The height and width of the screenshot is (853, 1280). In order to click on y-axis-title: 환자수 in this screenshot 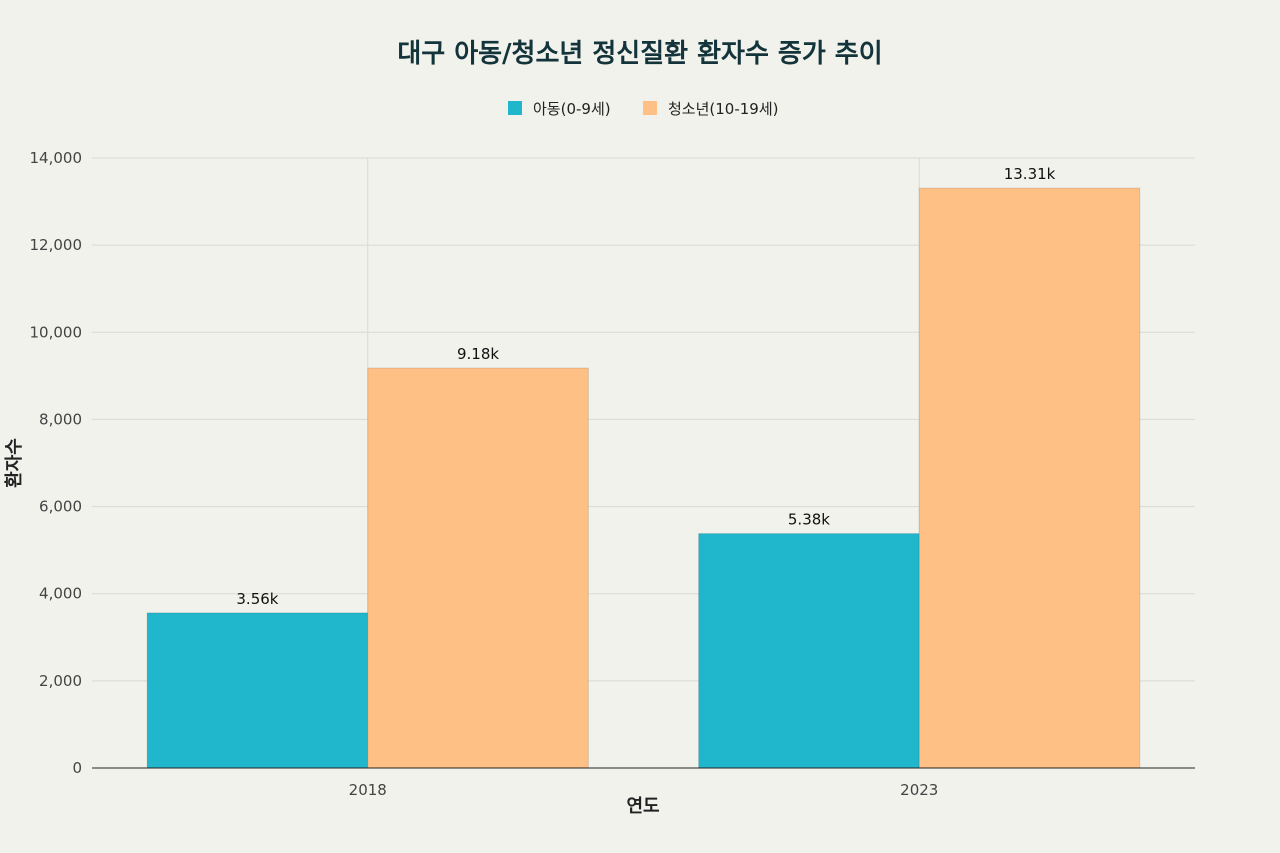, I will do `click(14, 463)`.